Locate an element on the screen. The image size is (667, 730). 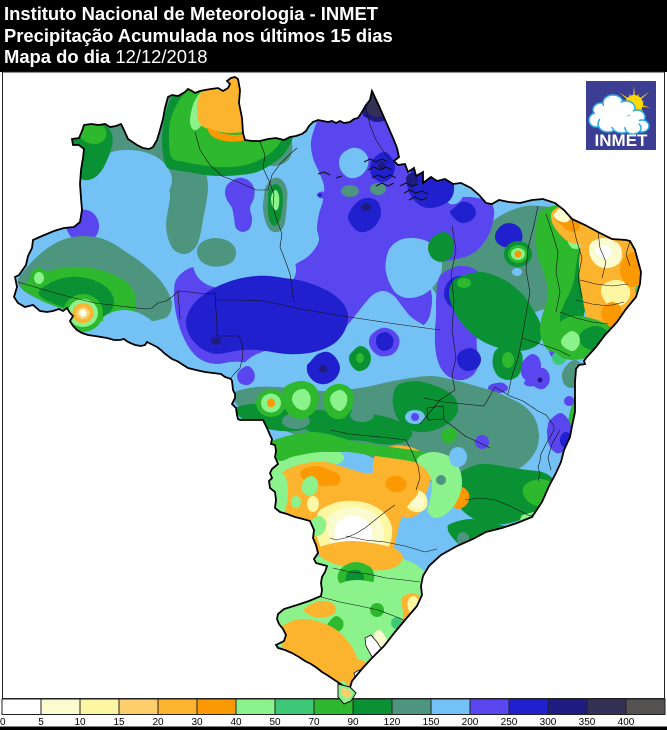
svg-text: 70 is located at coordinates (314, 722).